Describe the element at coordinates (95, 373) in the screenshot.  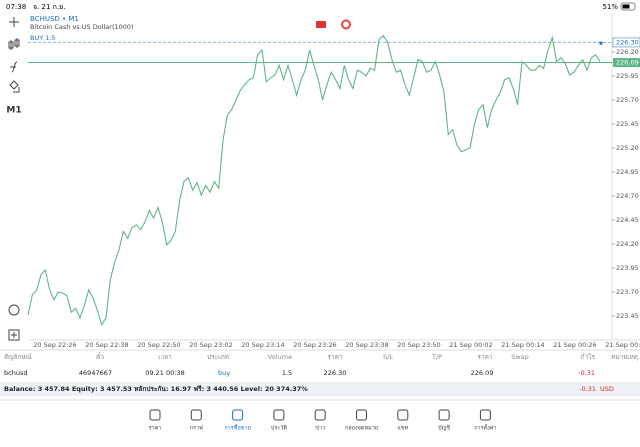
I see `cell-ticket: 46947667` at that location.